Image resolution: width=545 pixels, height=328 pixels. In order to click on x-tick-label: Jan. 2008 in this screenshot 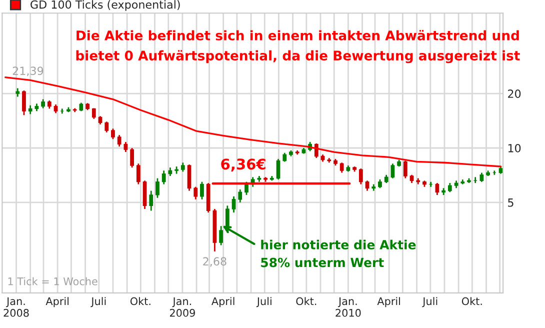, I will do `click(16, 307)`.